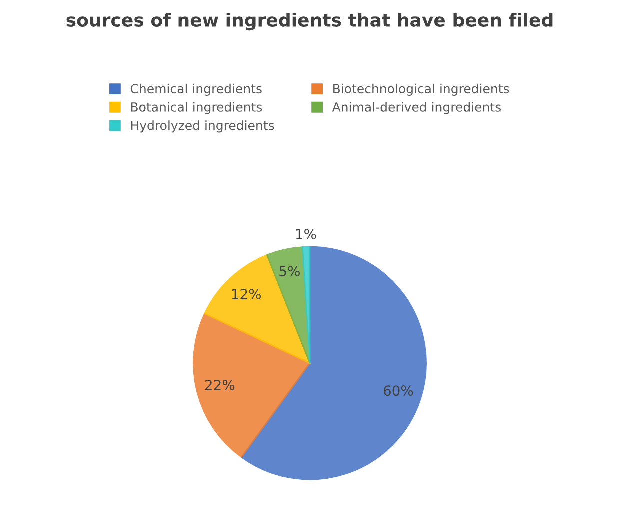 This screenshot has height=519, width=620. I want to click on legend-label: Chemical ingredients, so click(196, 90).